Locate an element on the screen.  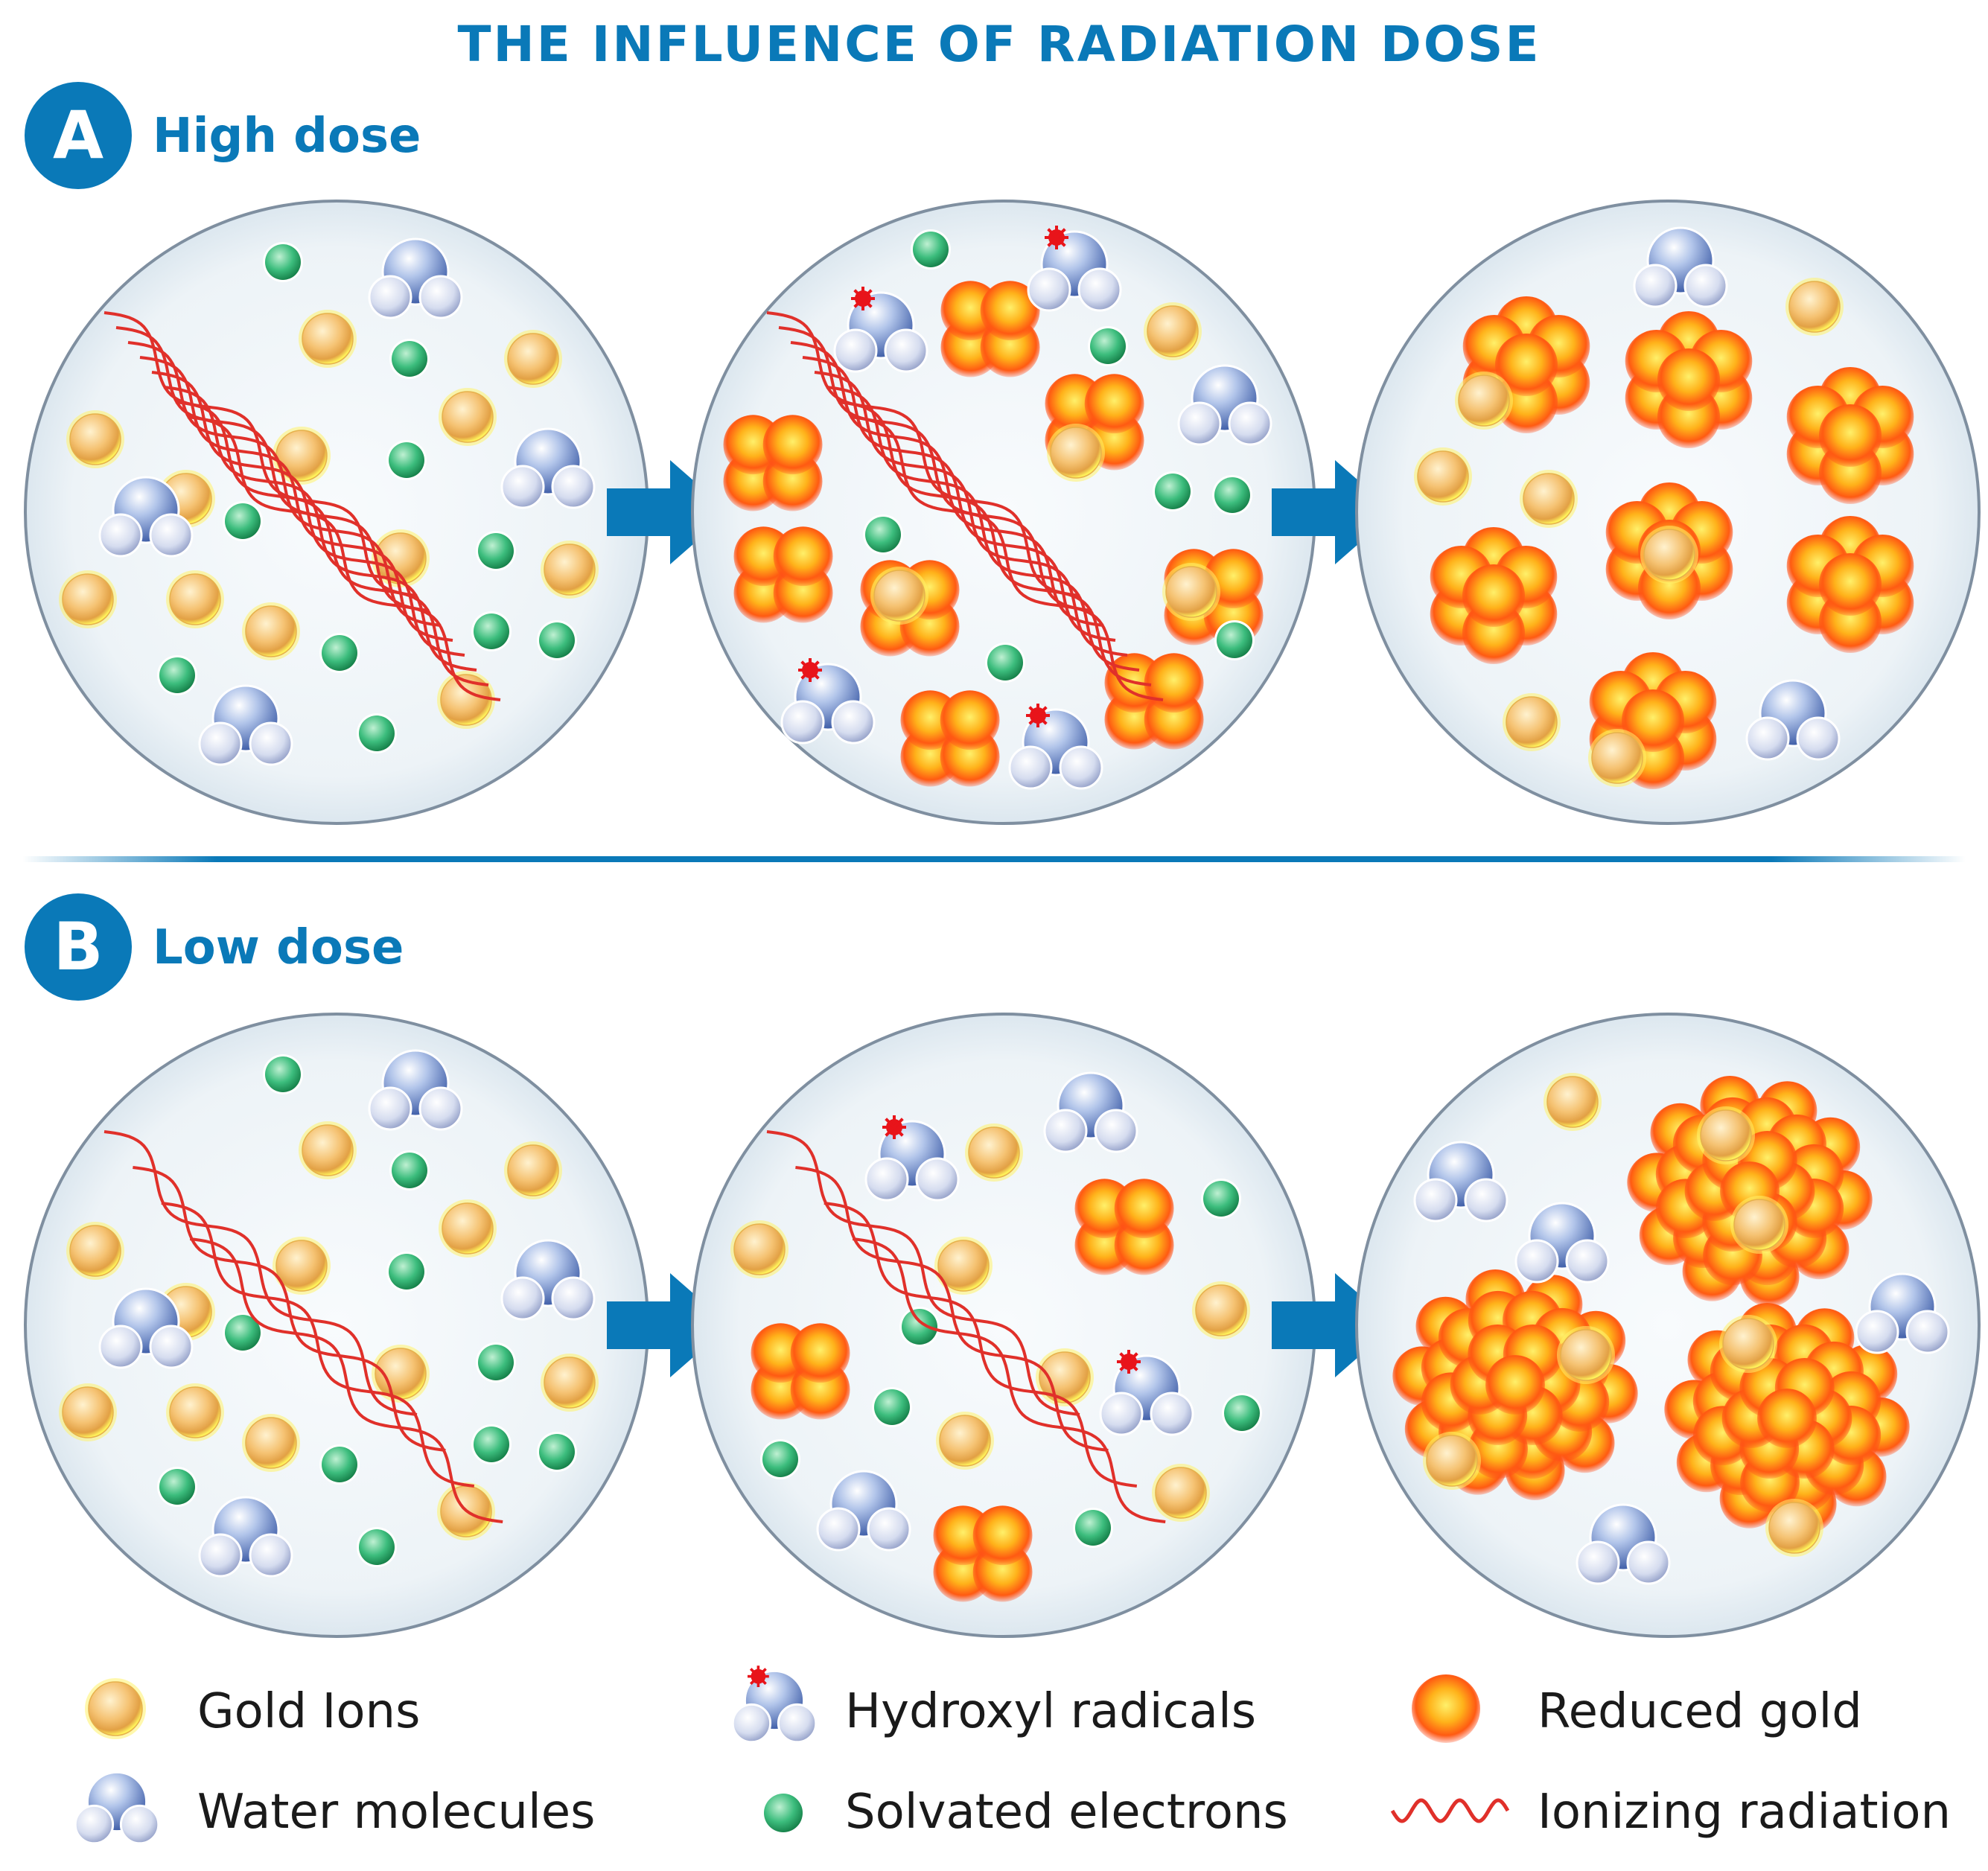
ionizing-radiation-beam-a2 is located at coordinates (965, 506).